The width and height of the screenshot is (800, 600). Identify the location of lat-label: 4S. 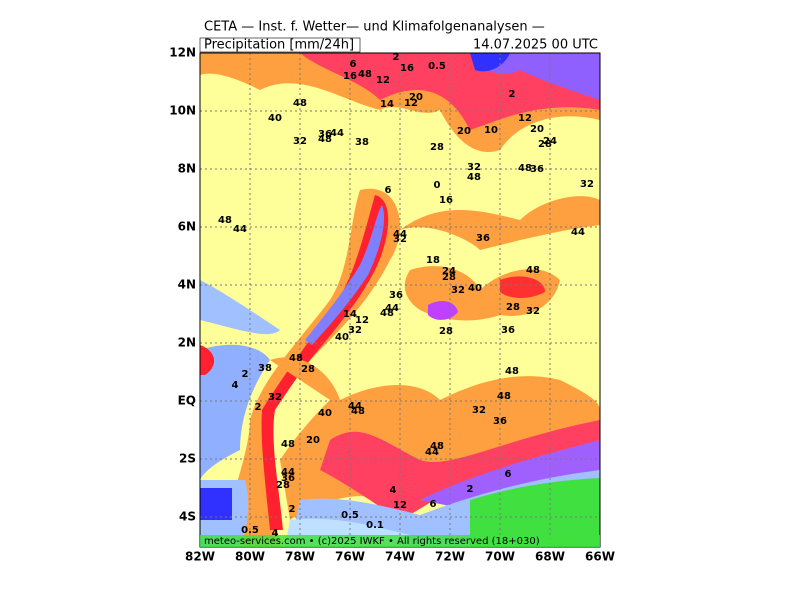
(187, 517).